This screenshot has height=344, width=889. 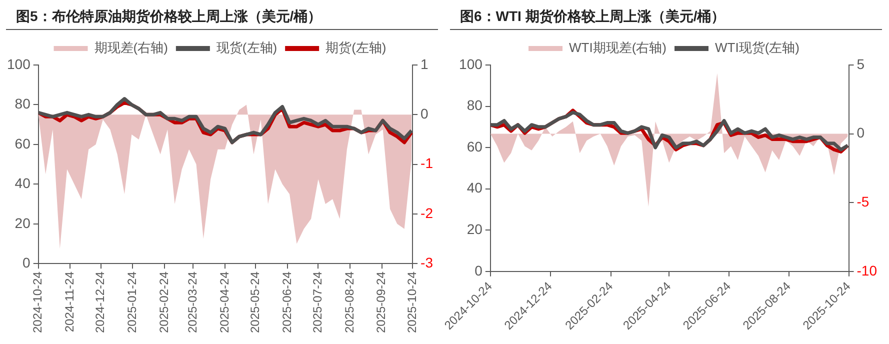 I want to click on y2-tick-label: -2, so click(x=427, y=212).